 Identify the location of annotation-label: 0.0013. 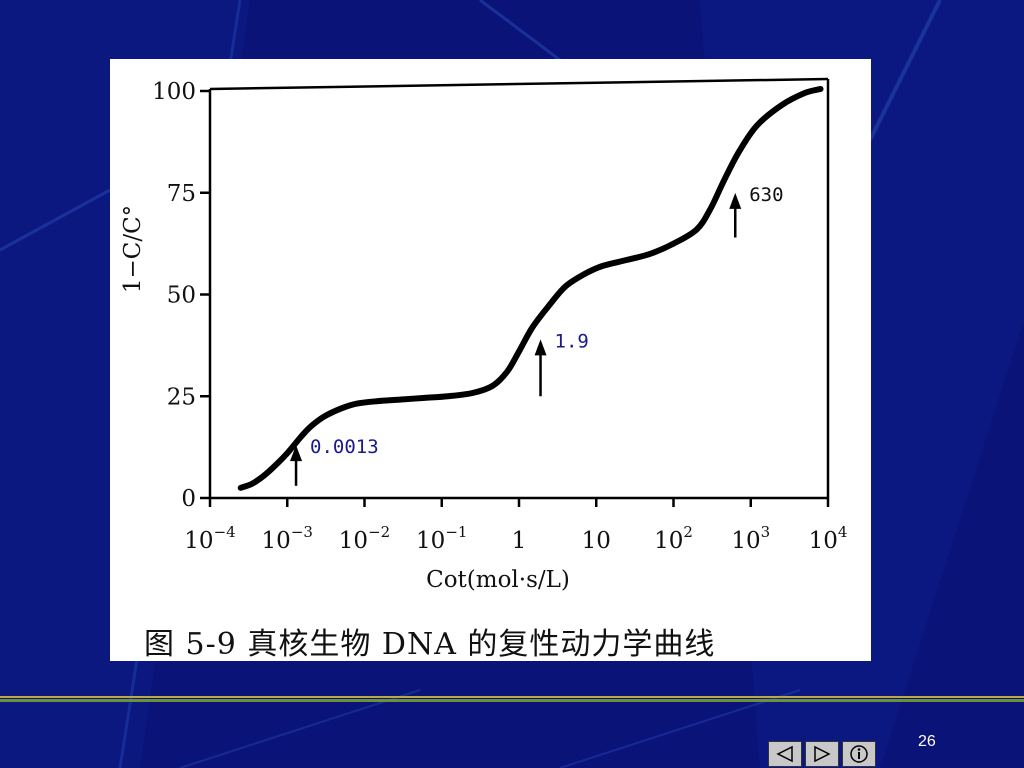
(344, 447).